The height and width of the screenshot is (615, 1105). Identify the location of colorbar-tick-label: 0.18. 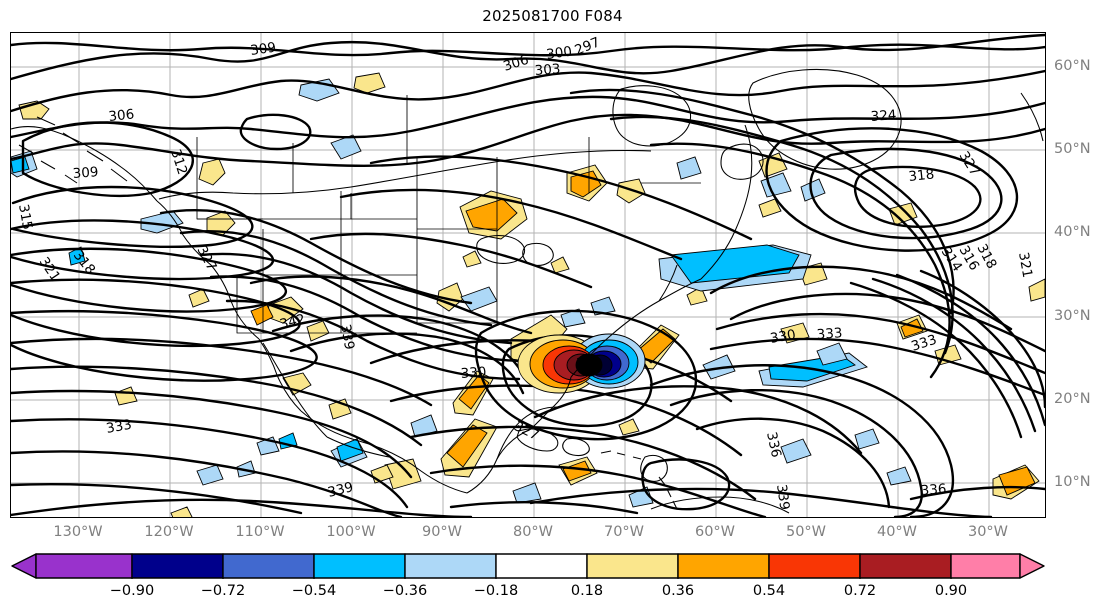
(587, 591).